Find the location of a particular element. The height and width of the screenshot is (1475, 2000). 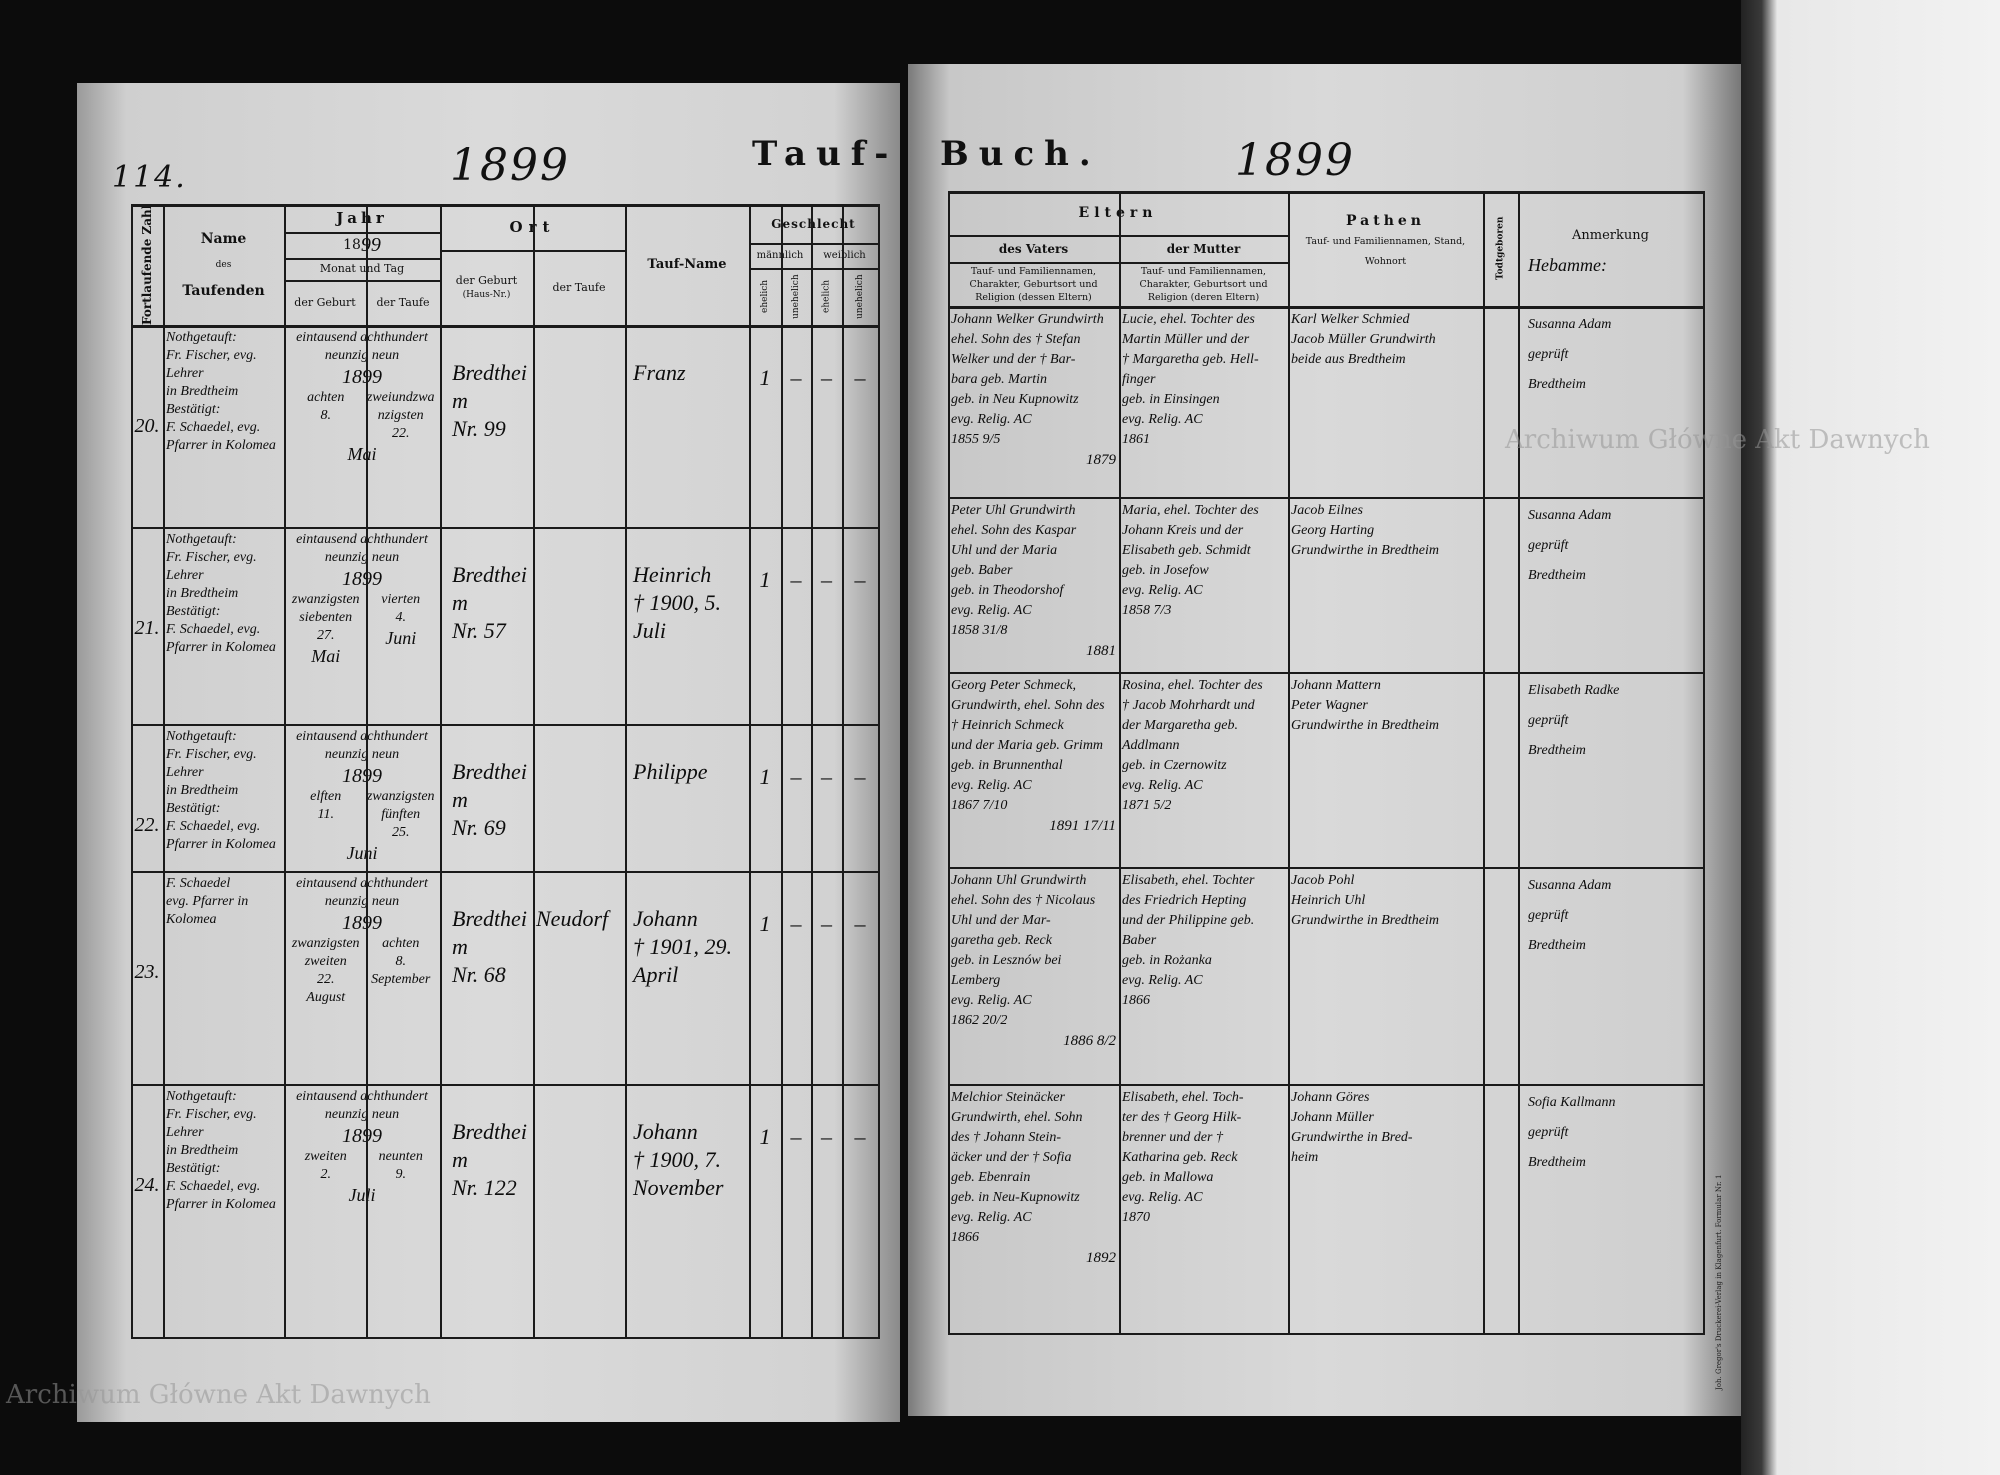

year-words-line: eintausend achthundert is located at coordinates (362, 539).